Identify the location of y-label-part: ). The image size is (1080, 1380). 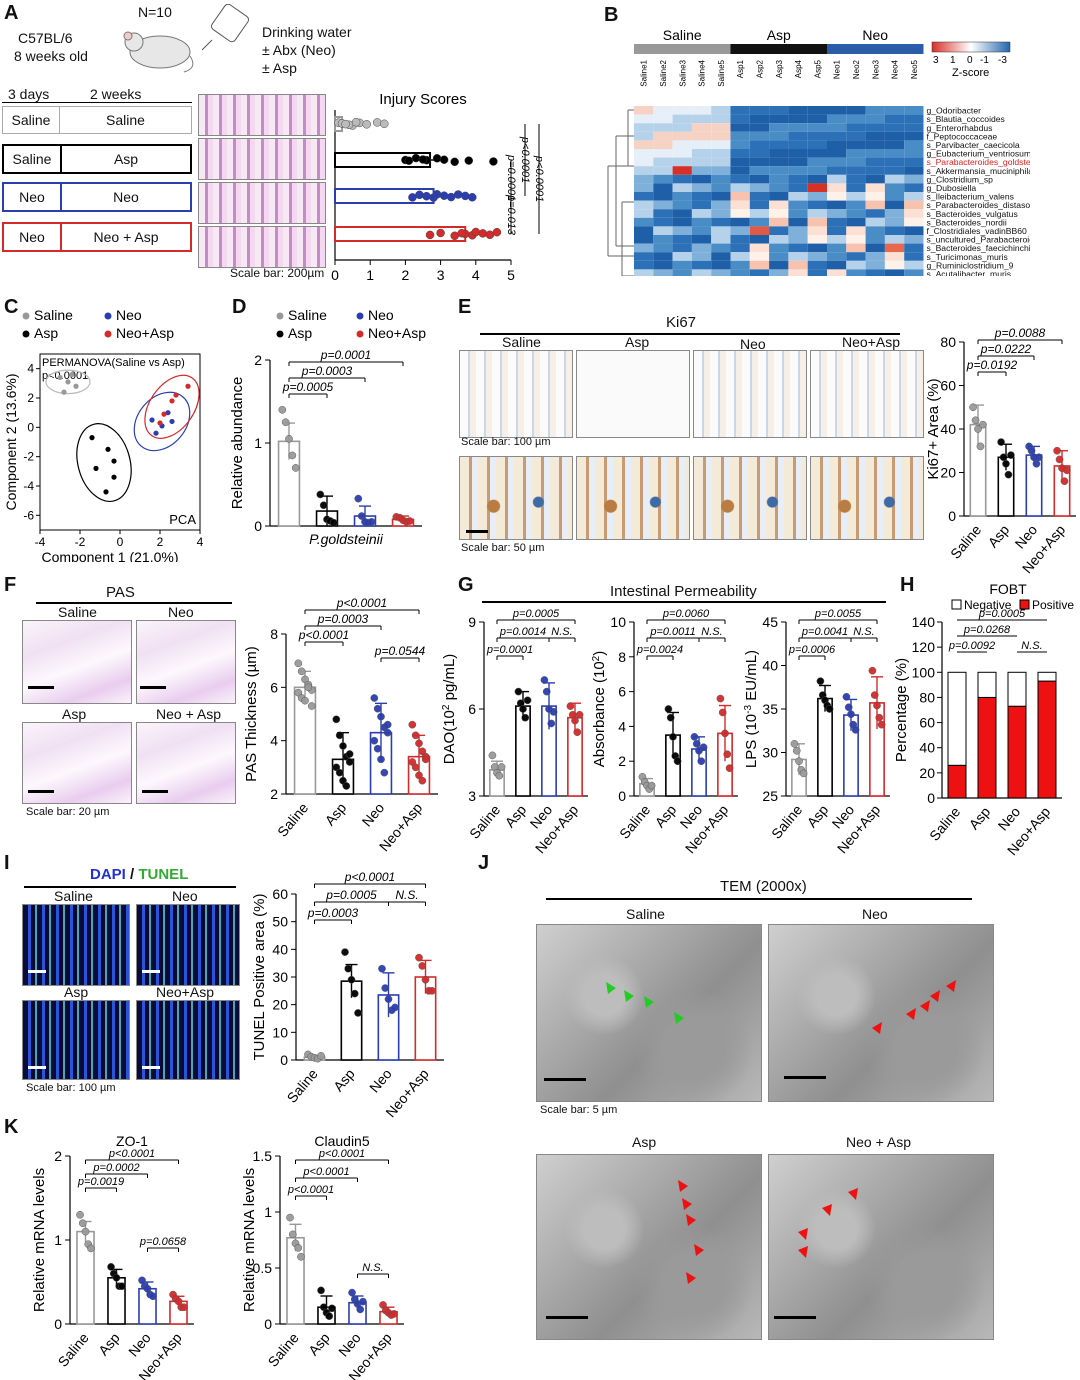
(599, 653).